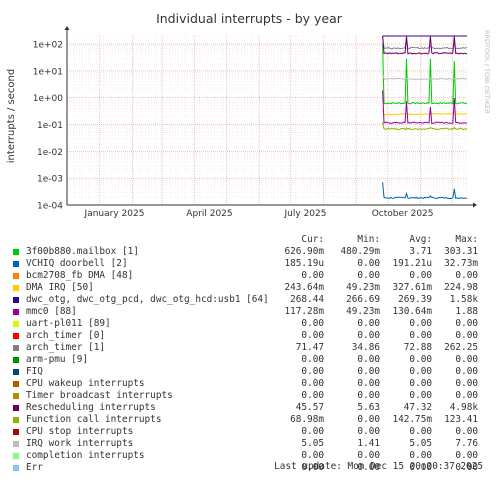 The width and height of the screenshot is (497, 480). I want to click on legend-series-name: DMA IRQ [50], so click(60, 287).